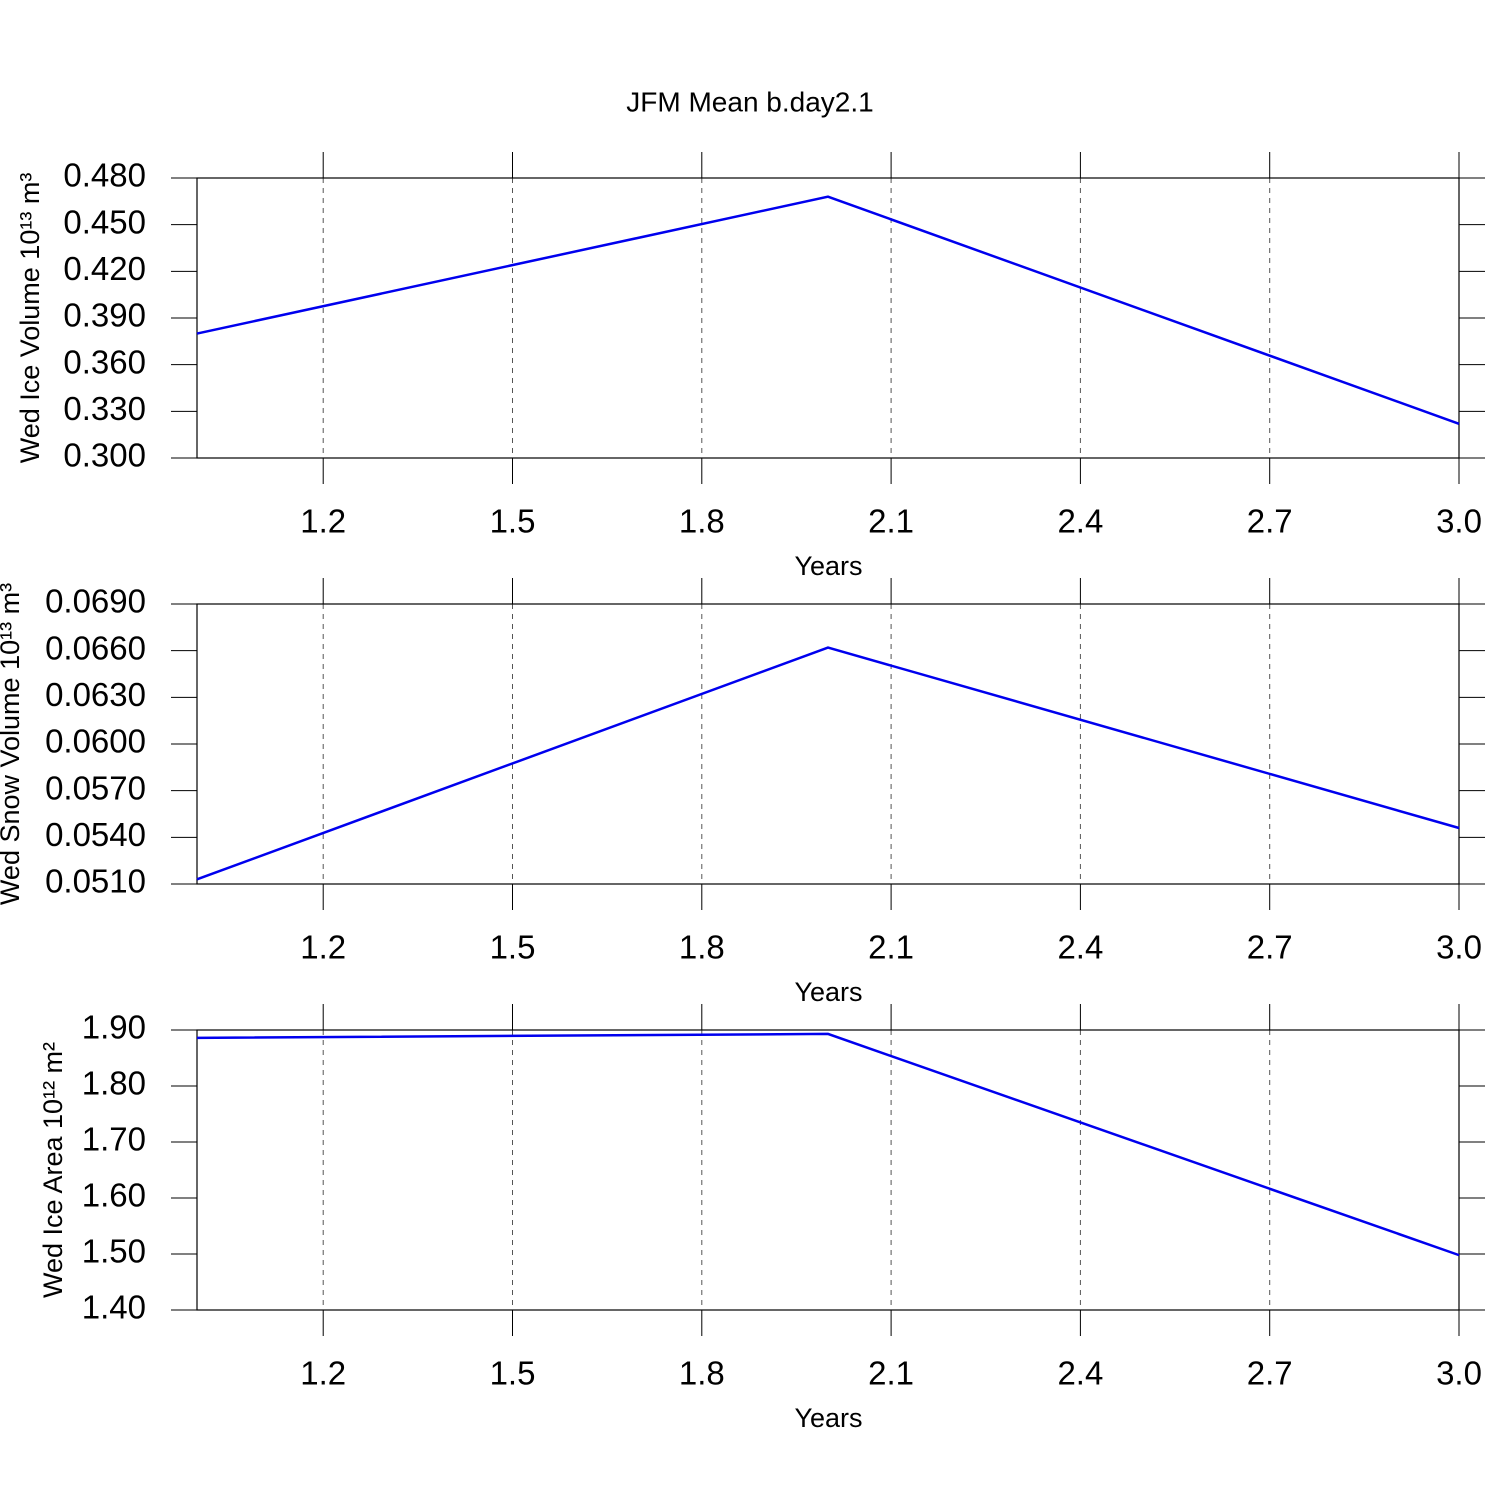 Image resolution: width=1500 pixels, height=1500 pixels. I want to click on y-tick-label: 0.330, so click(104, 408).